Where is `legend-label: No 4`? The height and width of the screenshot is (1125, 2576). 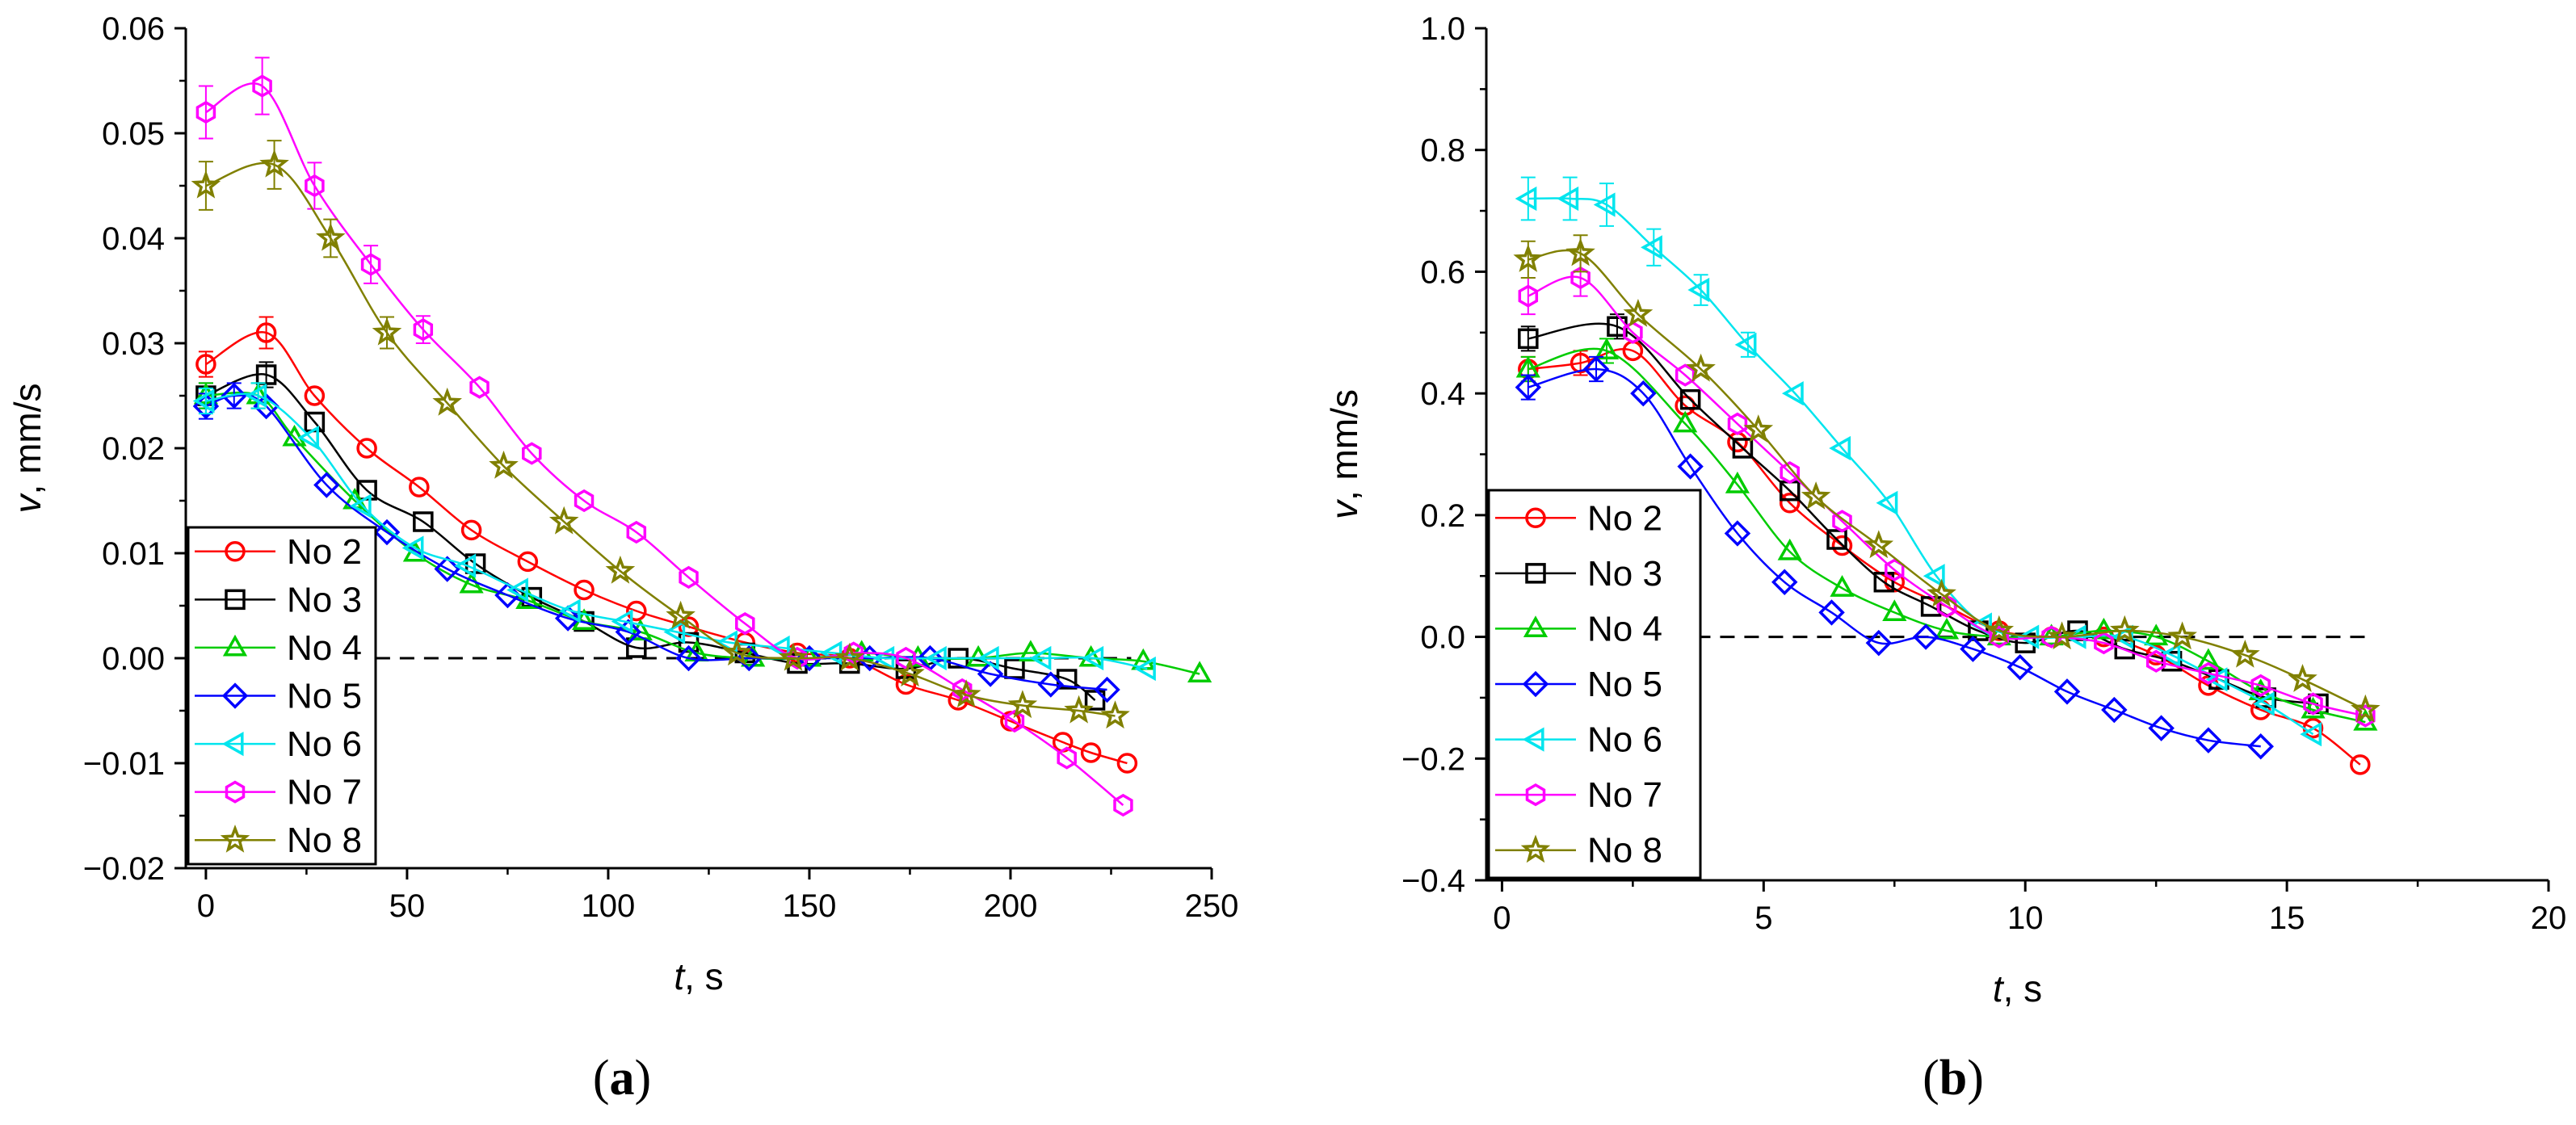
legend-label: No 4 is located at coordinates (324, 648).